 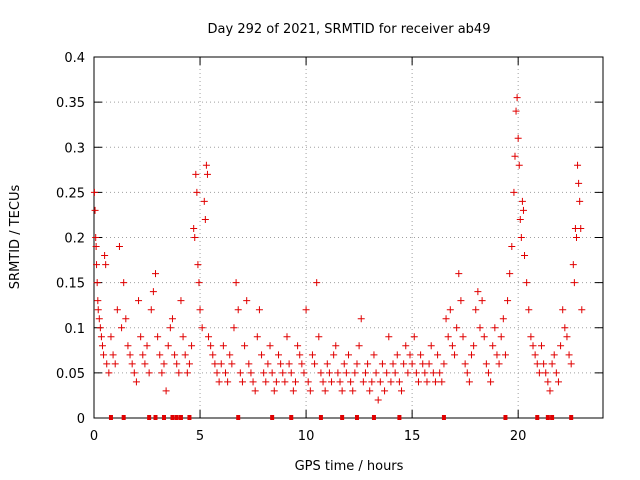 What do you see at coordinates (70, 193) in the screenshot?
I see `y-tick-label: 0.25` at bounding box center [70, 193].